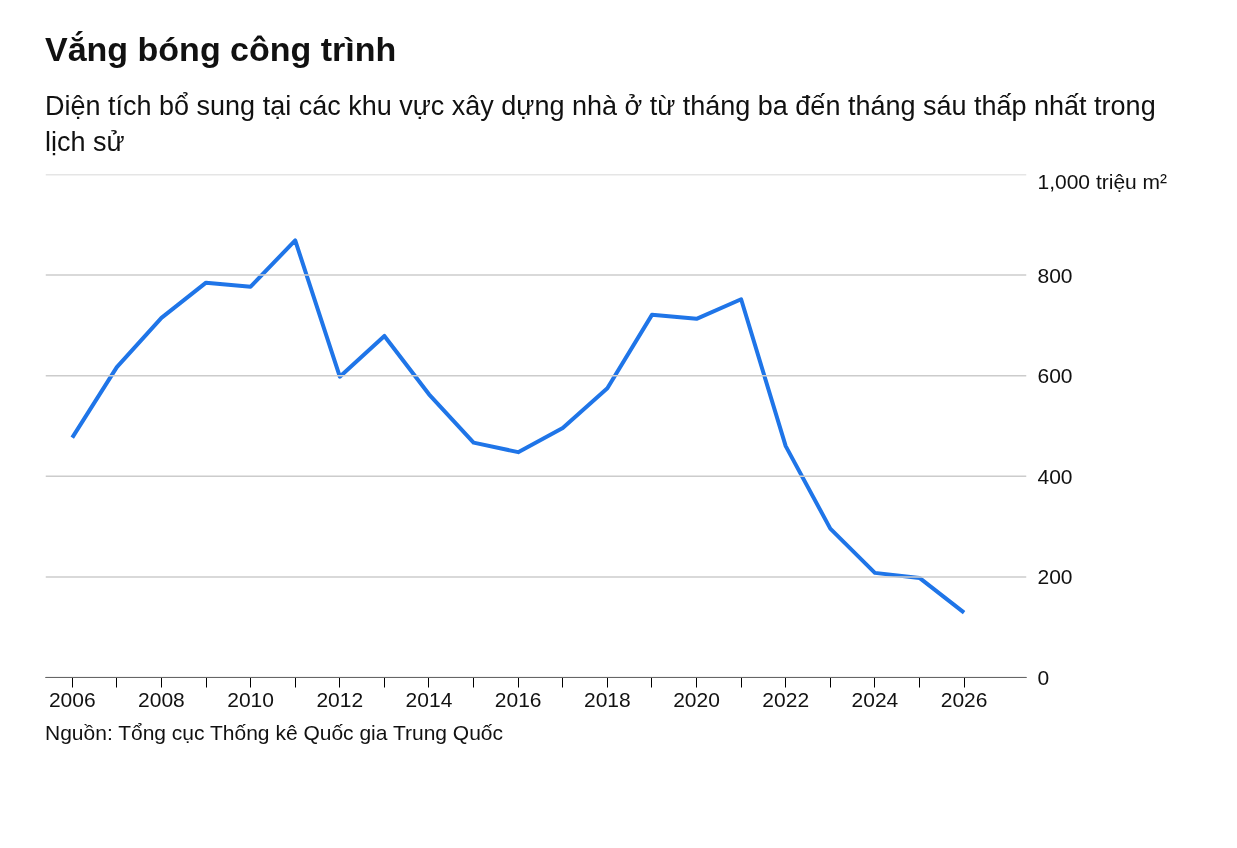 This screenshot has height=848, width=1237. What do you see at coordinates (1102, 181) in the screenshot?
I see `y-tick-label: 1,000 triệu m²` at bounding box center [1102, 181].